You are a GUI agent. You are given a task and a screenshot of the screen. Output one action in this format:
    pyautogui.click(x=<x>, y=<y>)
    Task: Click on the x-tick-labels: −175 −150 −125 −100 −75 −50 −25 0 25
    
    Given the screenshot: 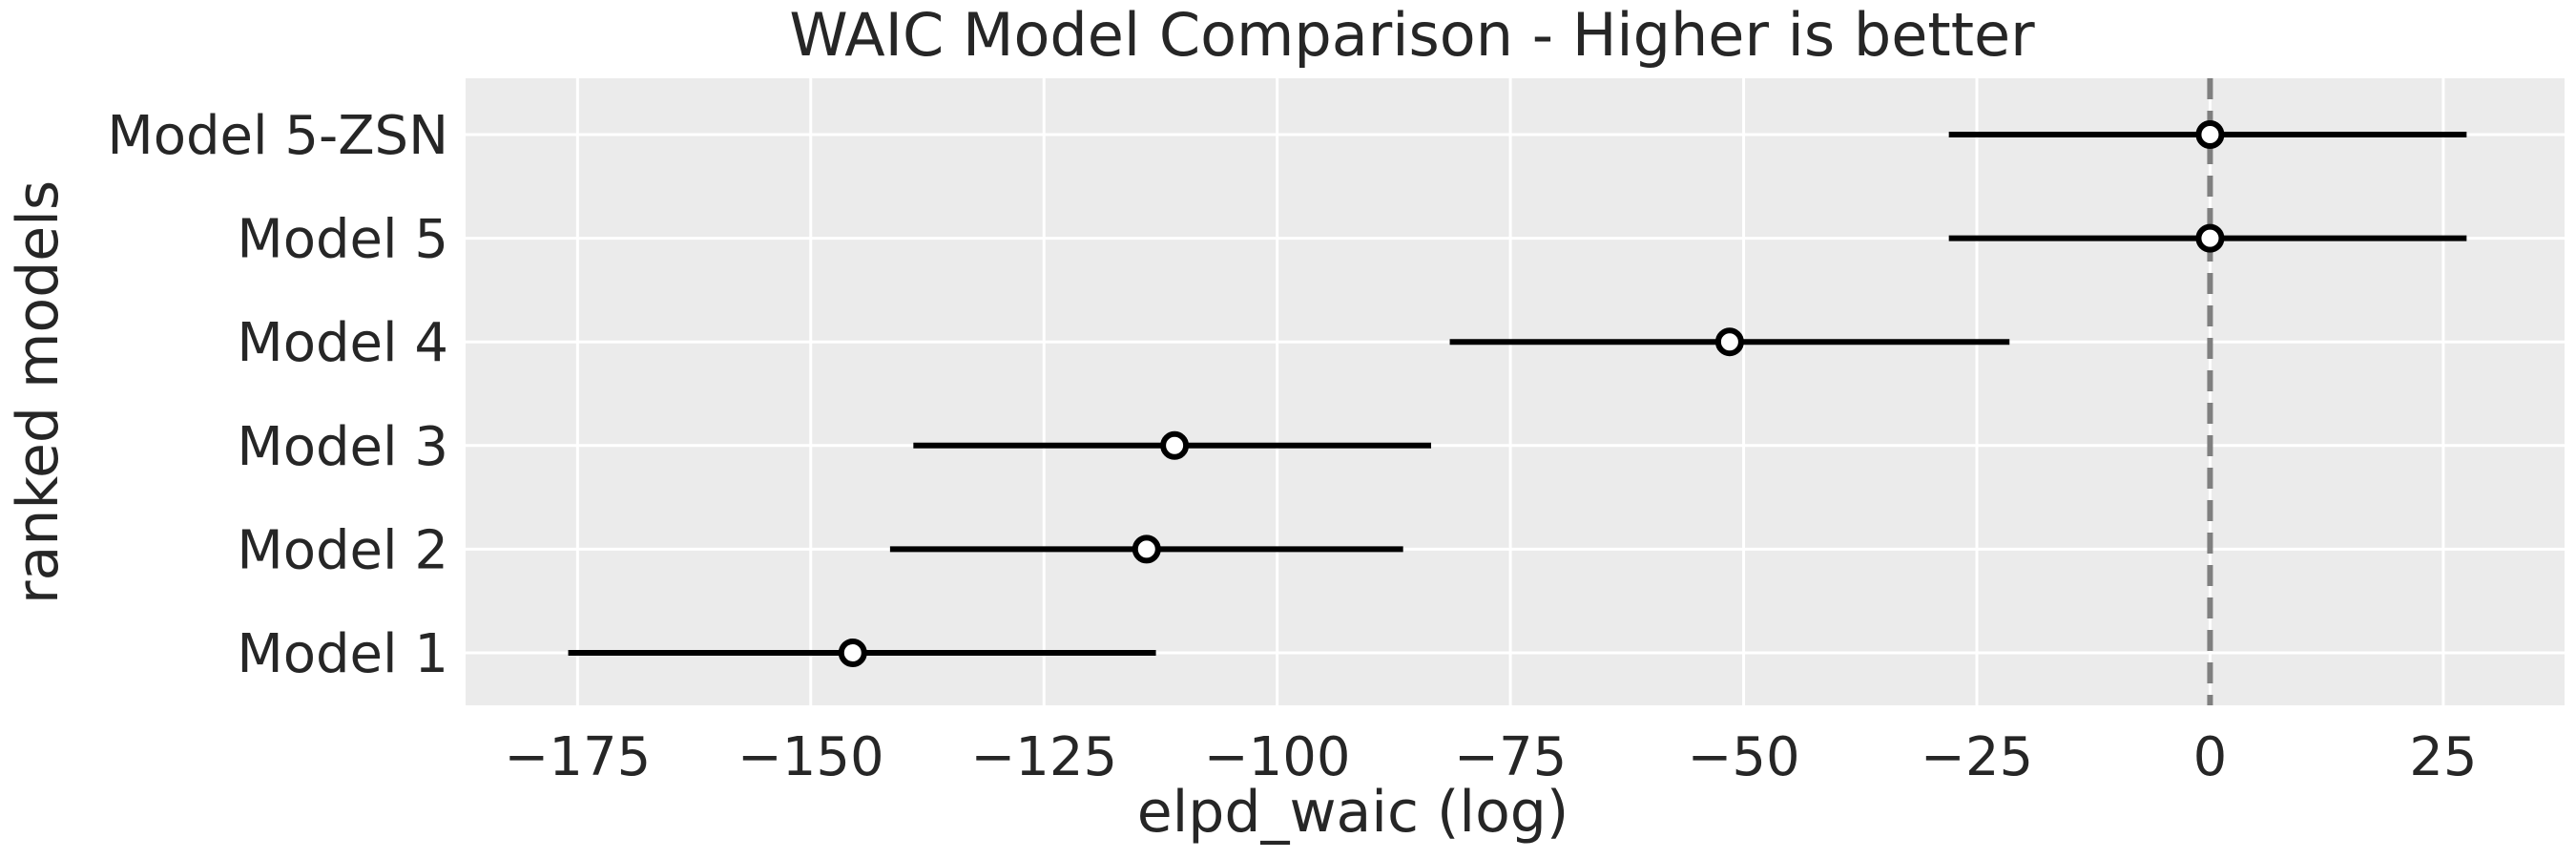 What is the action you would take?
    pyautogui.click(x=1490, y=757)
    